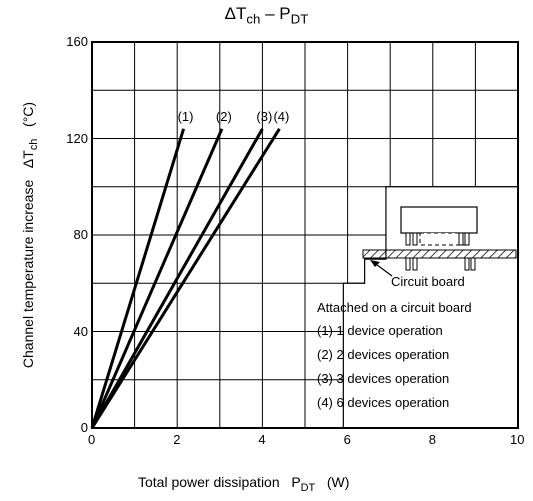  What do you see at coordinates (439, 254) in the screenshot?
I see `circuit-board` at bounding box center [439, 254].